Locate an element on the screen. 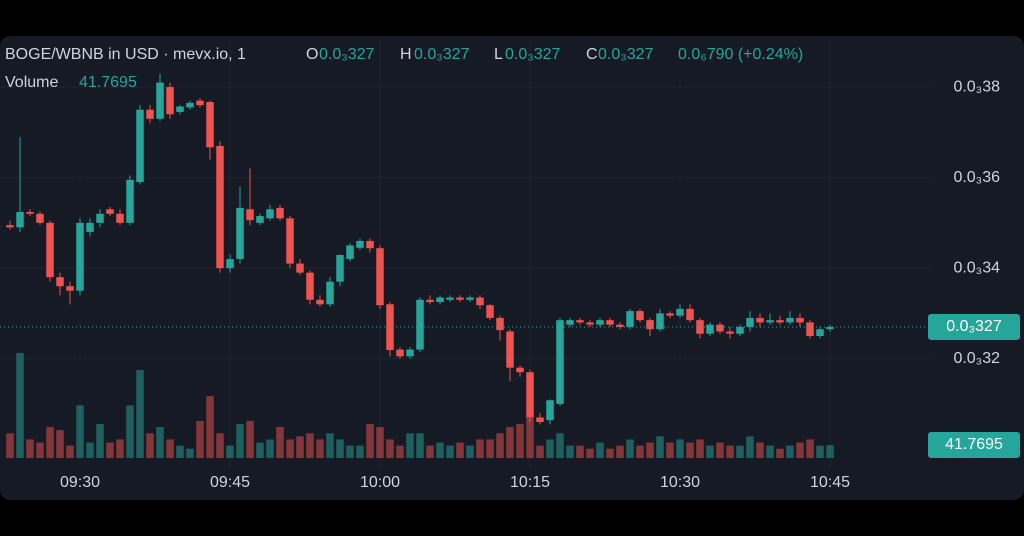 The height and width of the screenshot is (536, 1024). ohlc-key: H is located at coordinates (406, 54).